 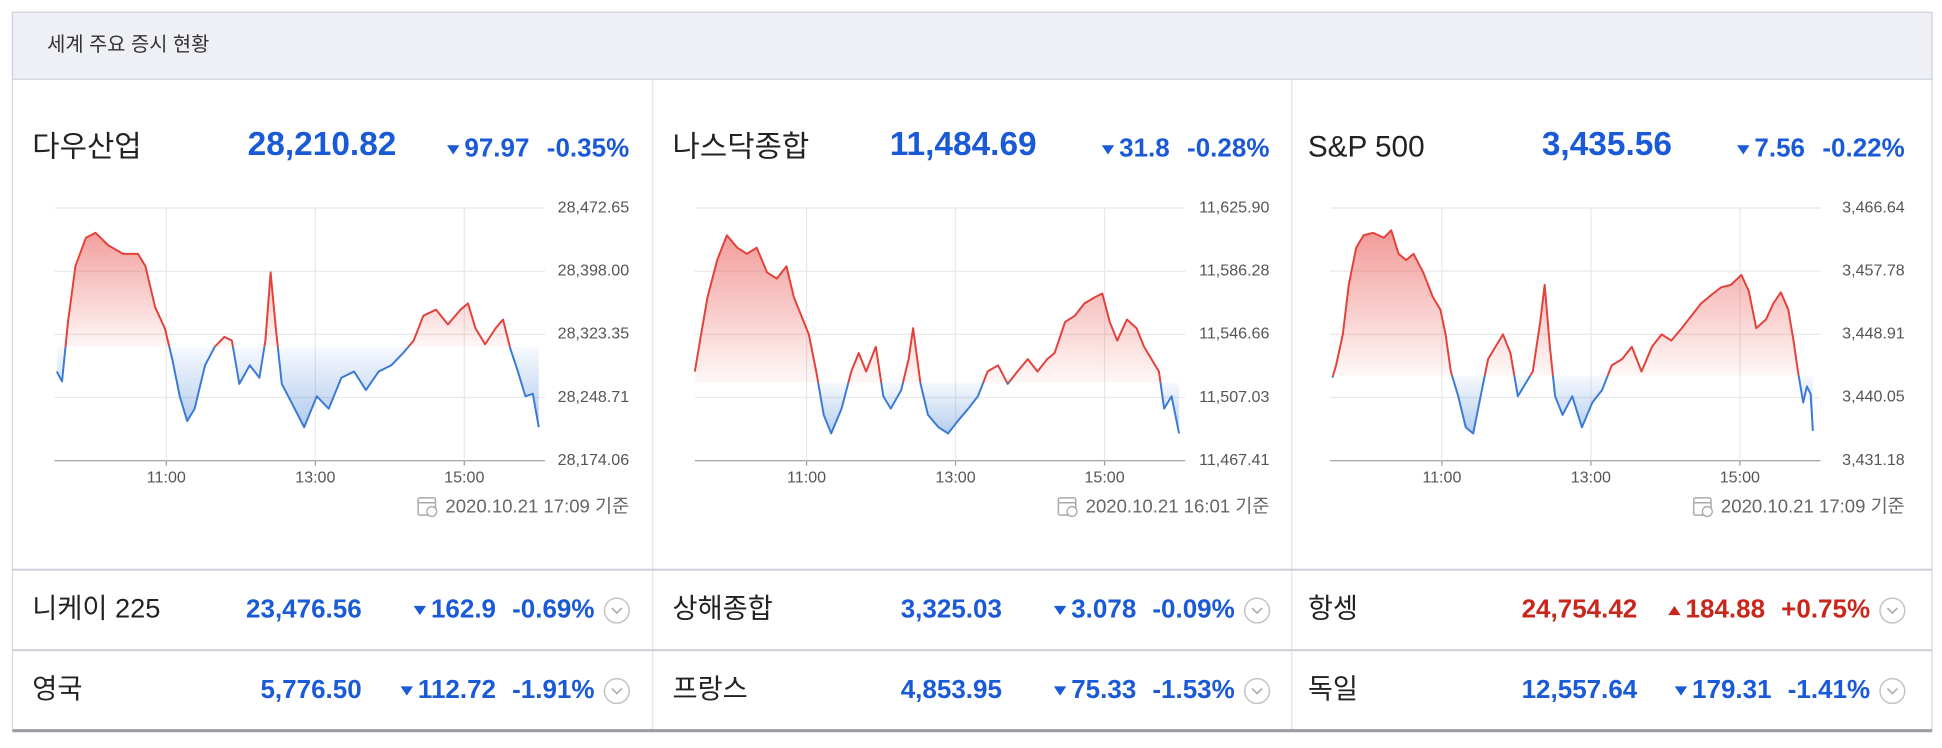 I want to click on y-tick-label: 3,448.91, so click(x=1873, y=334).